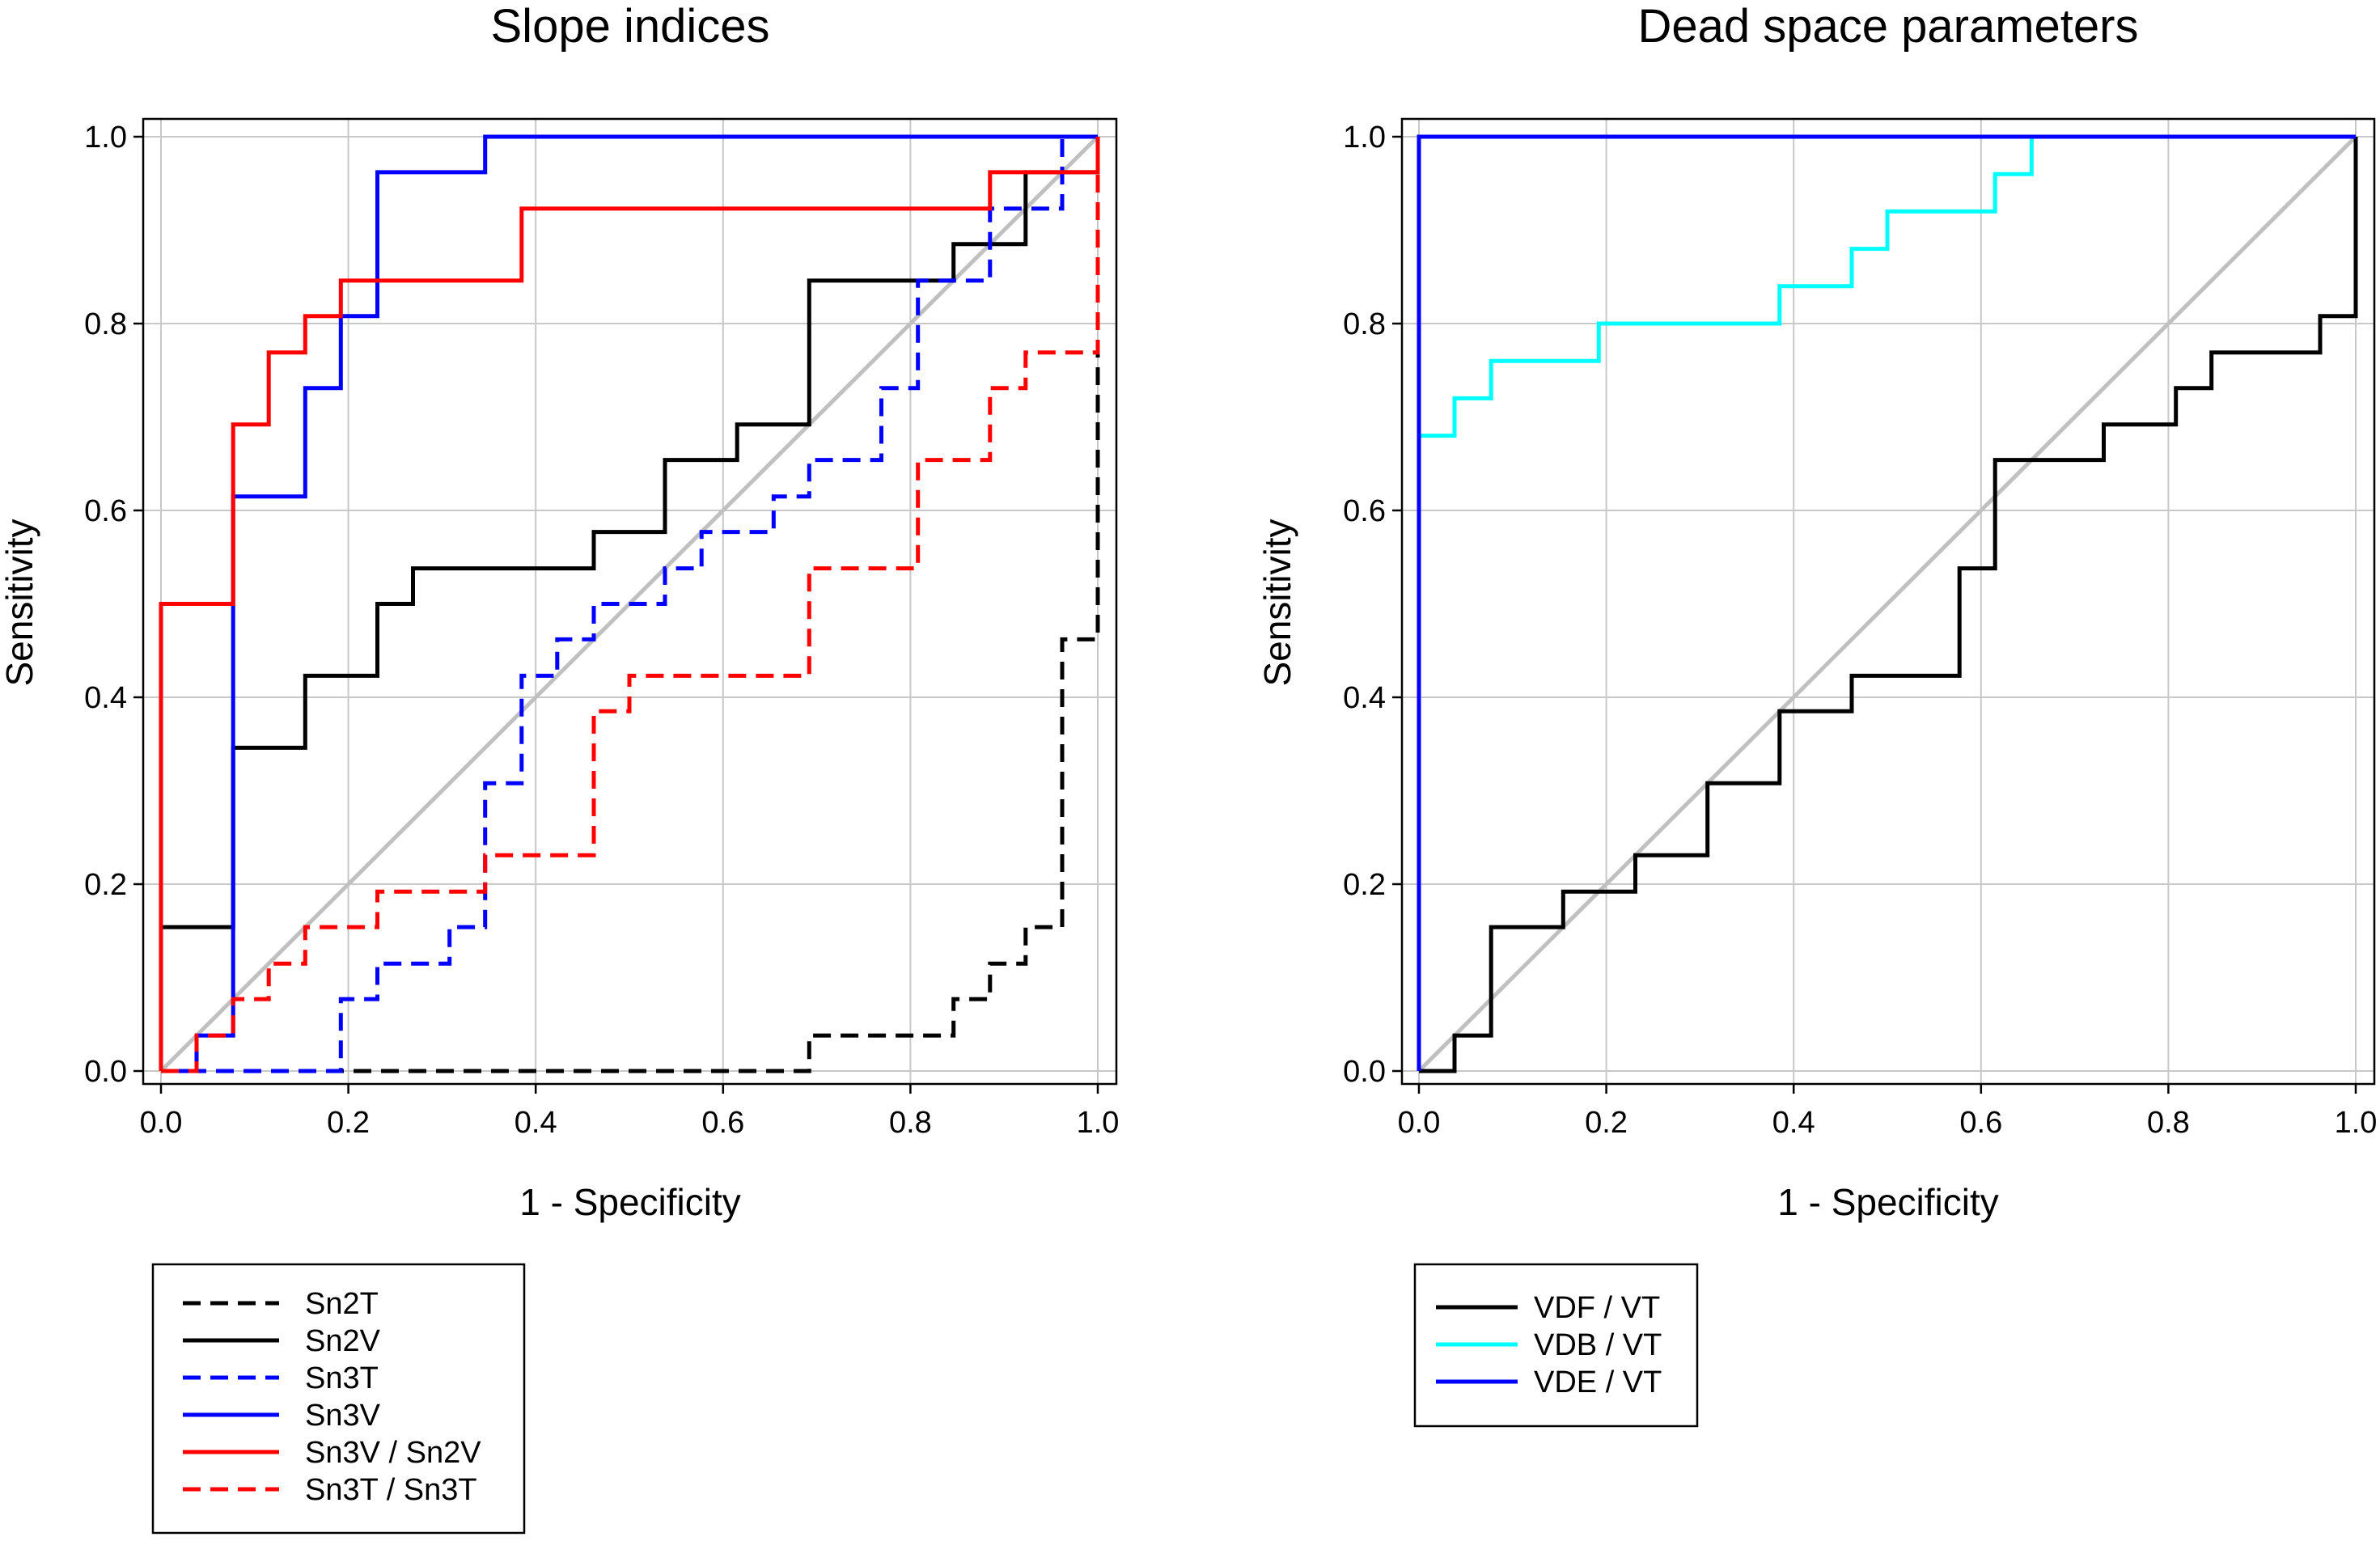 Image resolution: width=2380 pixels, height=1541 pixels. I want to click on chart-title: Dead space parameters, so click(1888, 26).